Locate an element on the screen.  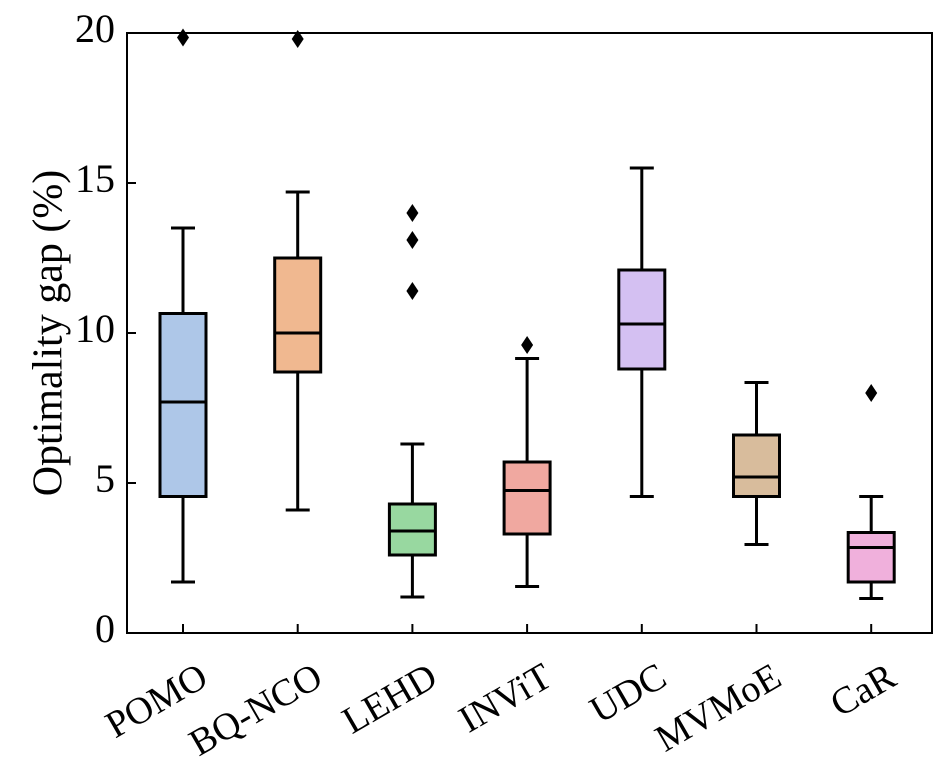
box-mvmoe is located at coordinates (756, 463).